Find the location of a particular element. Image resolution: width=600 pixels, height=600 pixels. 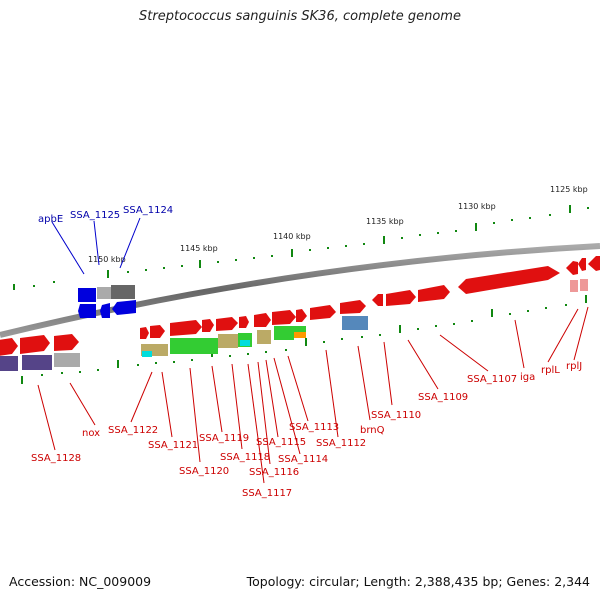

label-SSA_1119: SSA_1119 is located at coordinates (224, 438).